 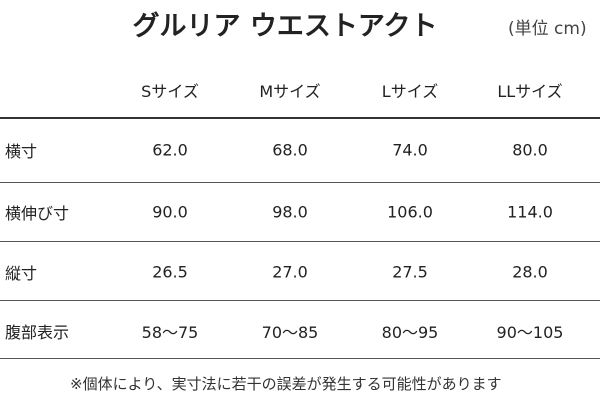 What do you see at coordinates (530, 150) in the screenshot?
I see `cell: 80.0` at bounding box center [530, 150].